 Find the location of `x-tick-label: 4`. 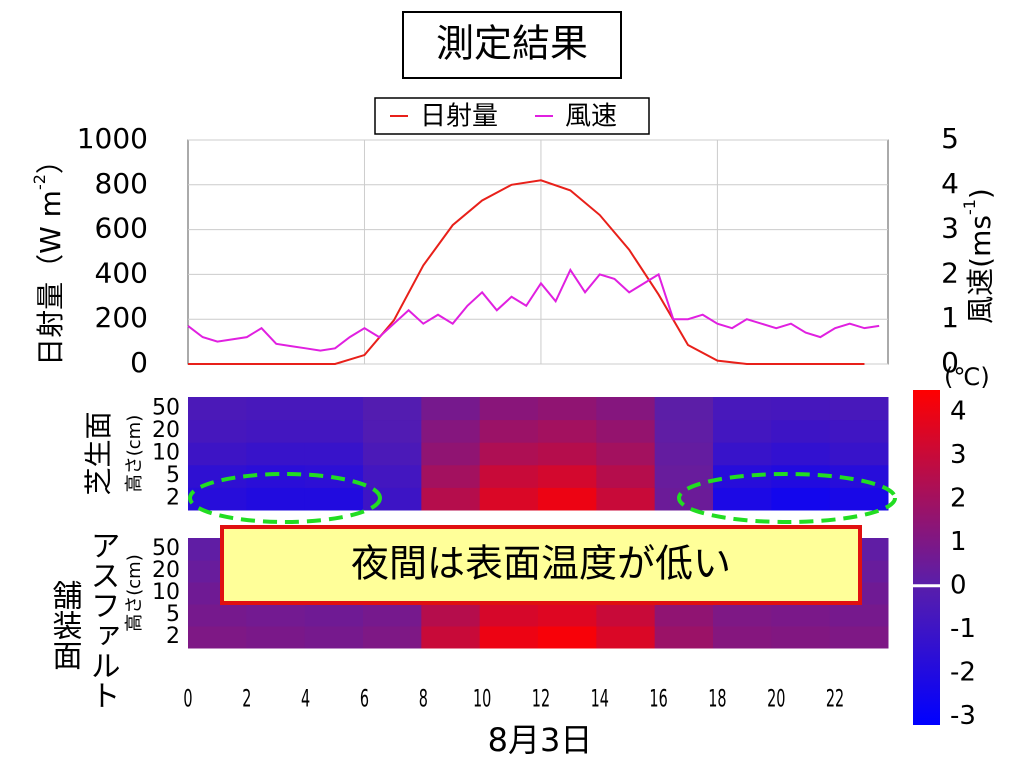

x-tick-label: 4 is located at coordinates (305, 699).